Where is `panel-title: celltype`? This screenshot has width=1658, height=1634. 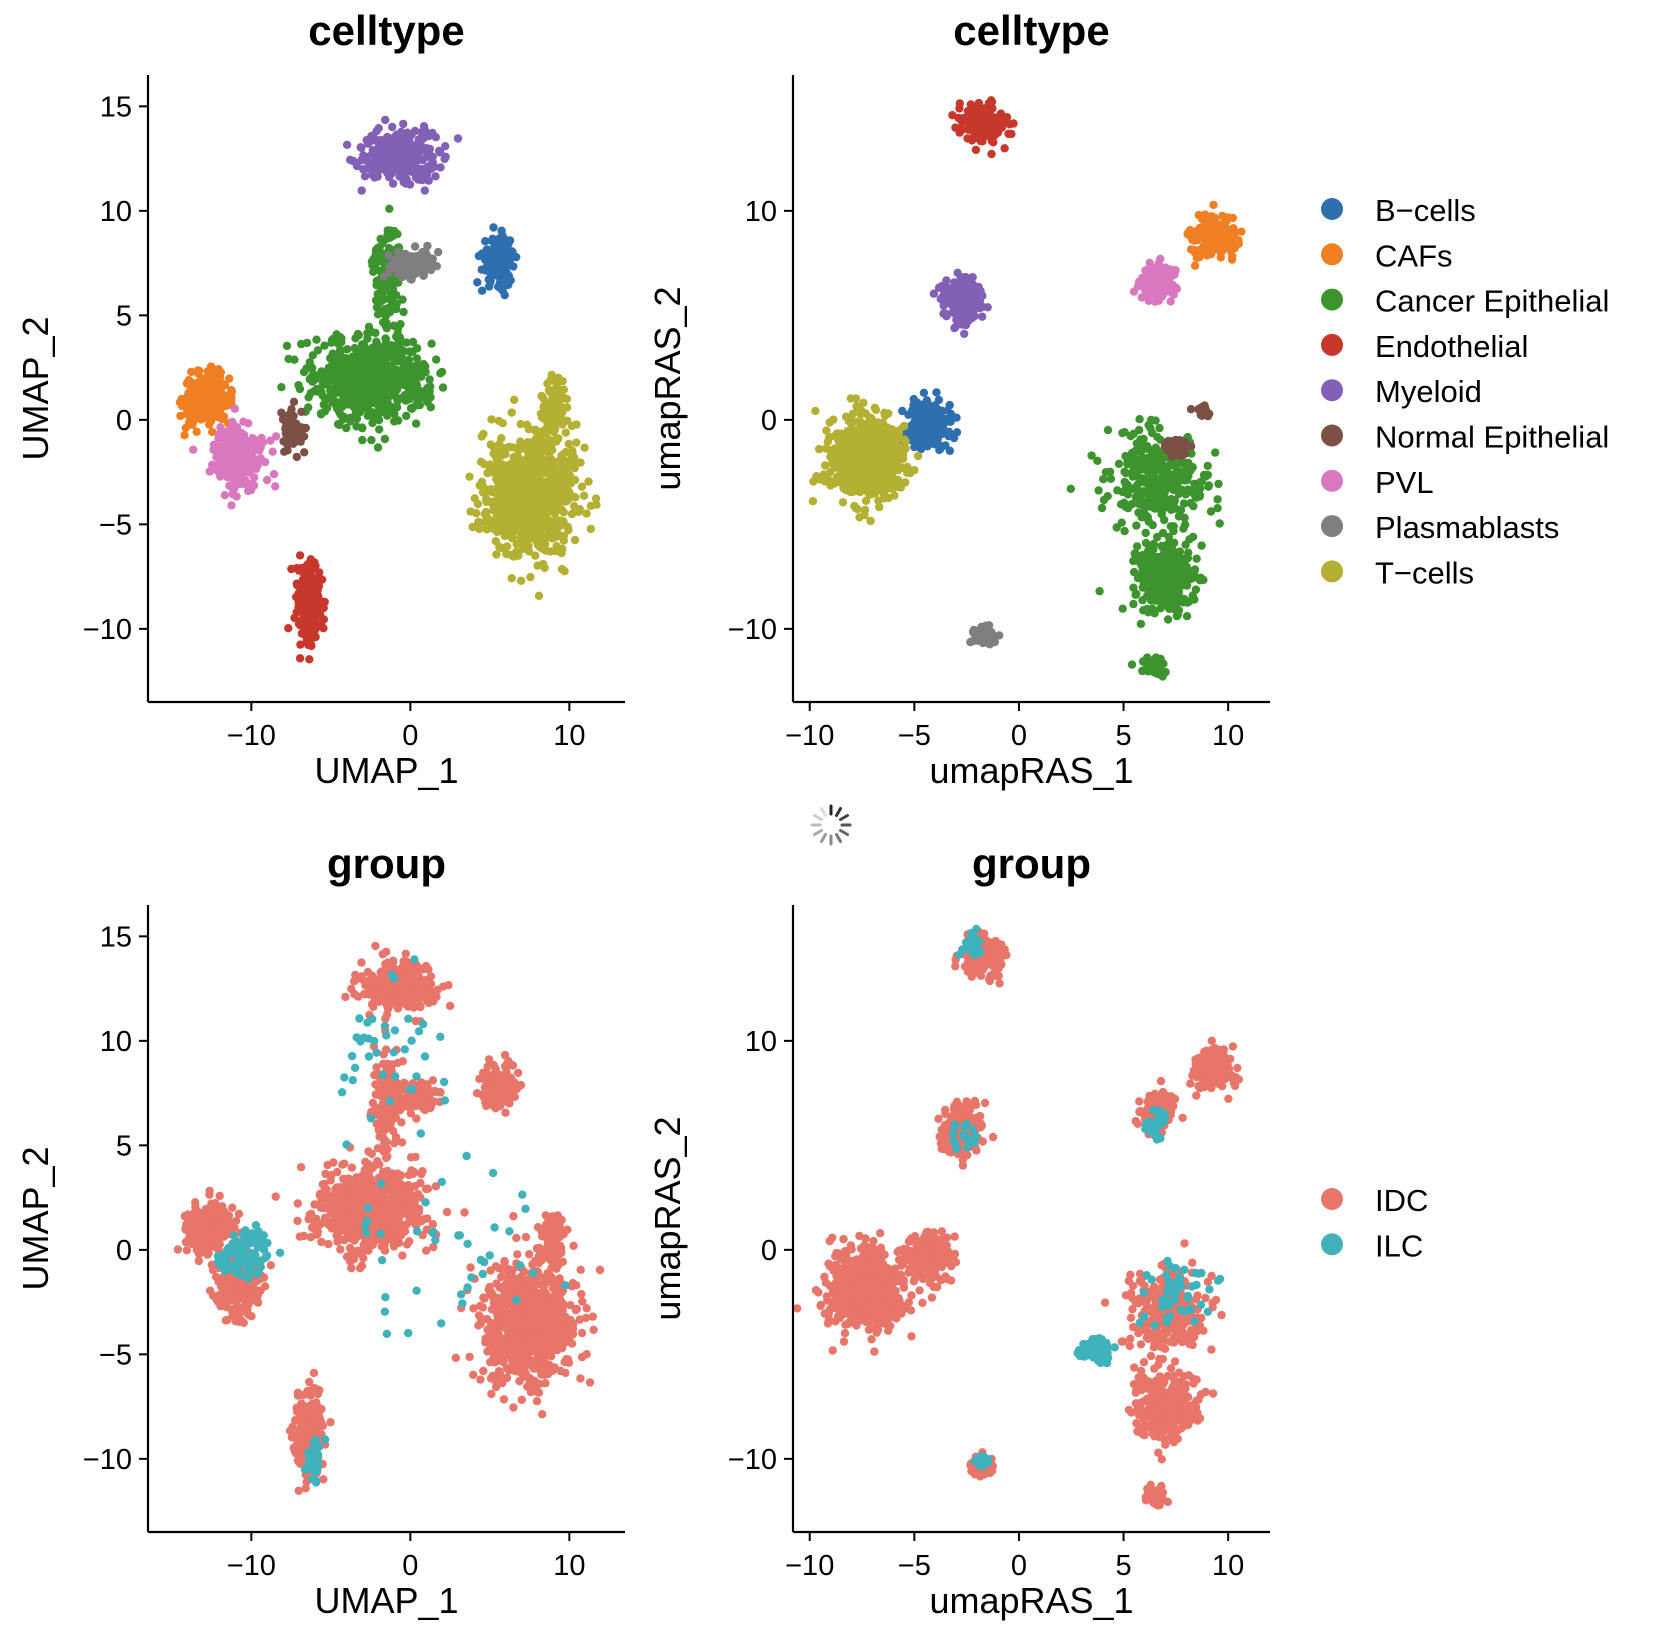 panel-title: celltype is located at coordinates (386, 30).